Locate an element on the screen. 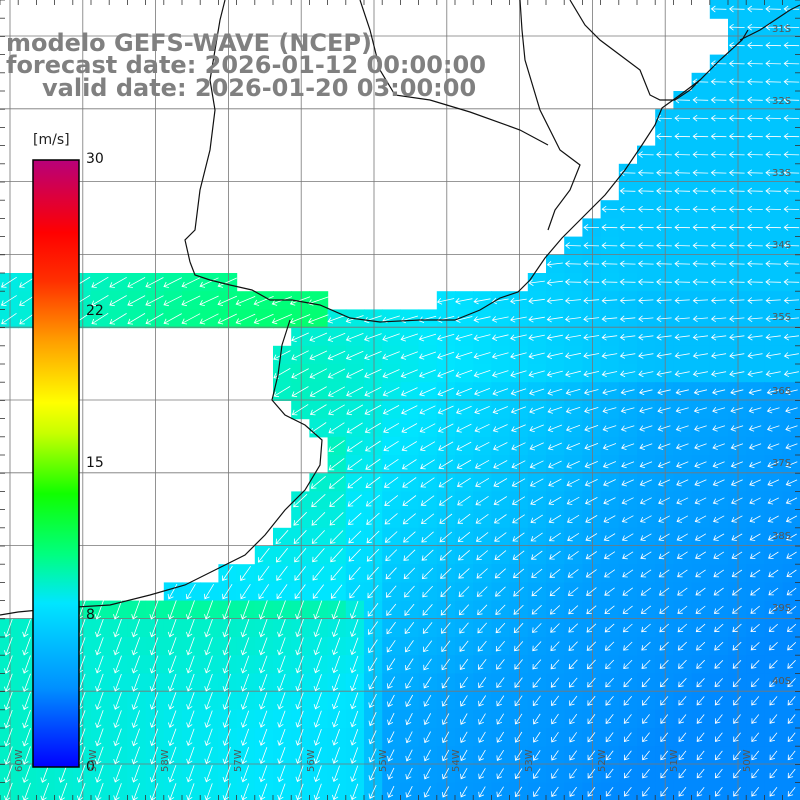 This screenshot has width=800, height=800. colorbar-gradient is located at coordinates (56, 463).